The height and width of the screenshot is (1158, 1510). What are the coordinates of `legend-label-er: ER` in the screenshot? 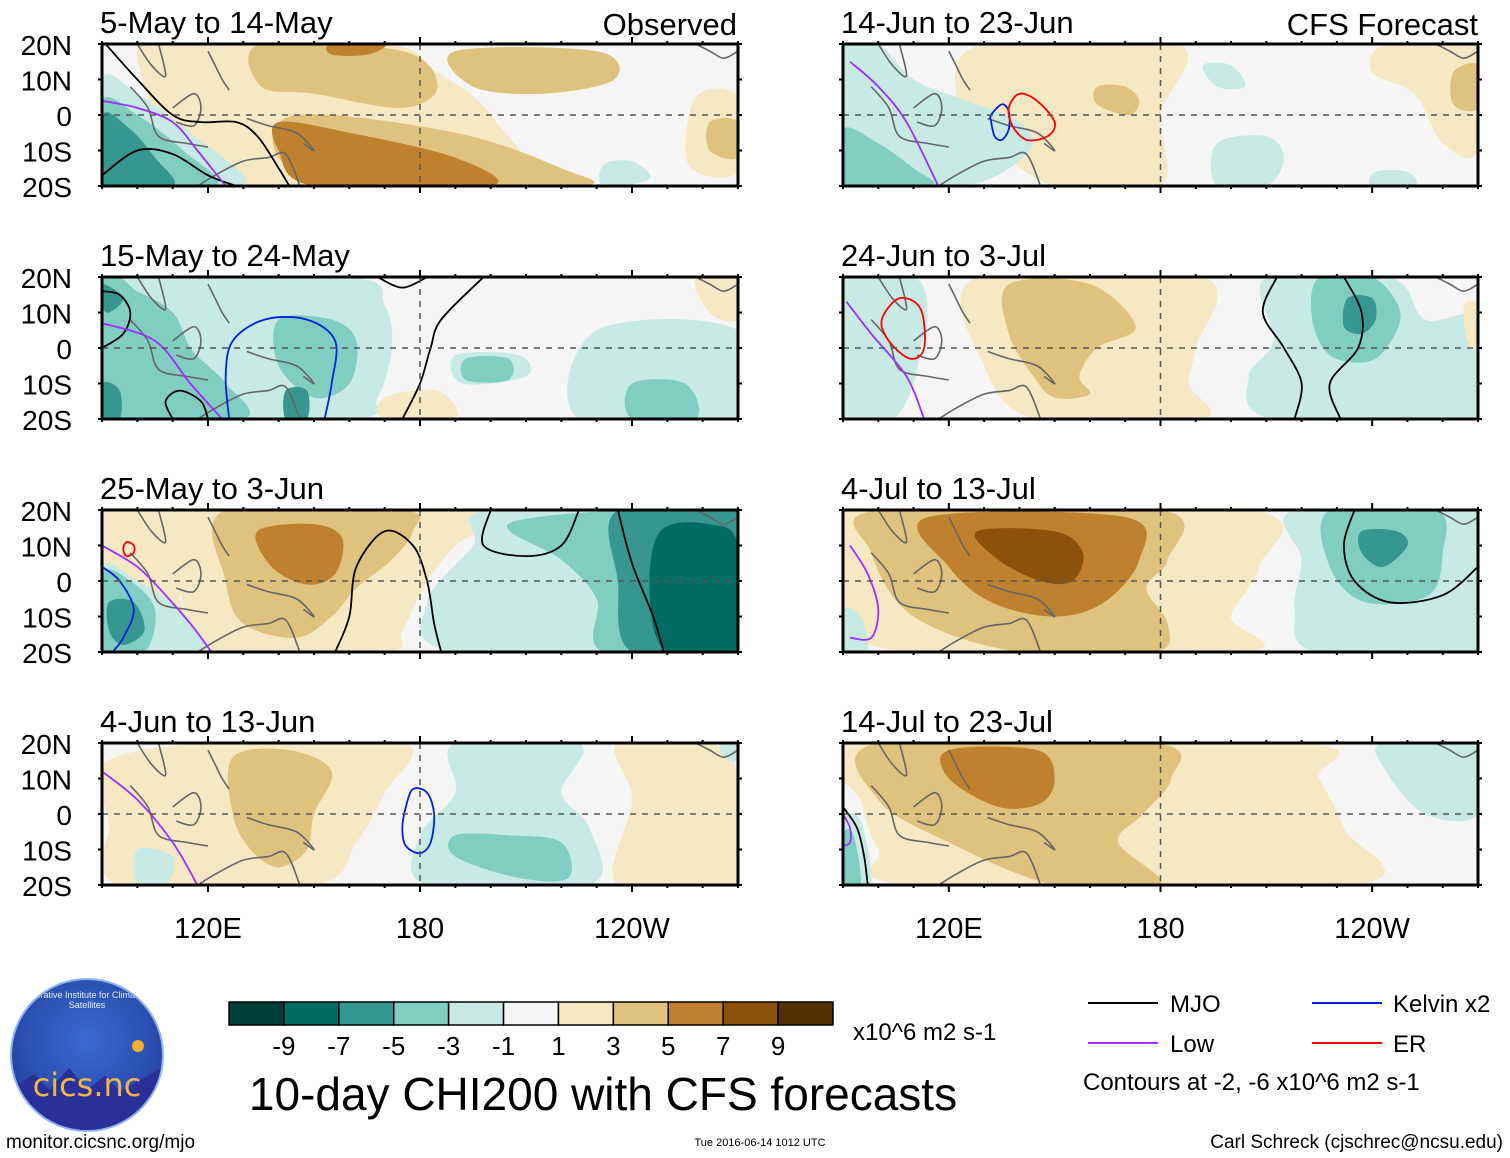 It's located at (1409, 1044).